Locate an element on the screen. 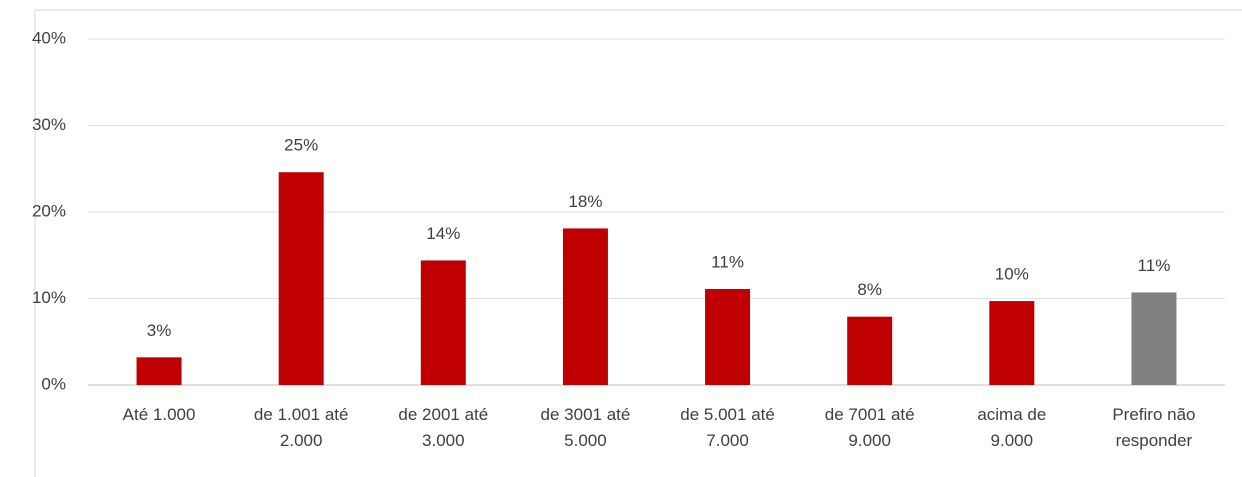  data-label: 25% is located at coordinates (301, 145).